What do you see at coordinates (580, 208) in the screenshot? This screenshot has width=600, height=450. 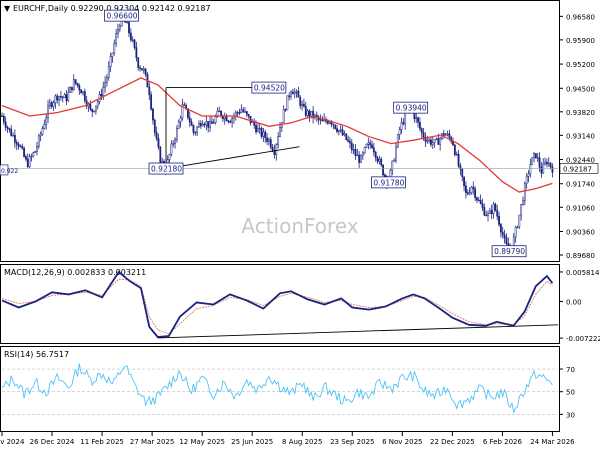 I see `price-axis-label: 0.91060` at bounding box center [580, 208].